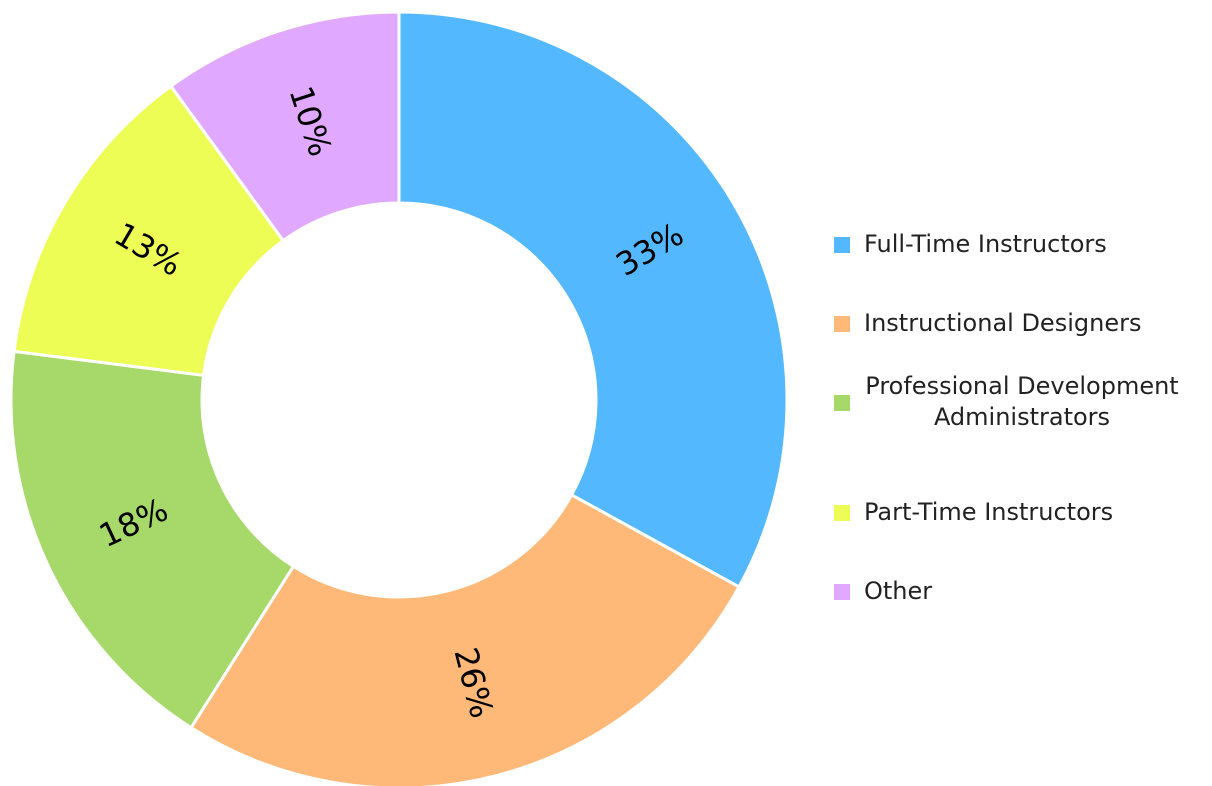 The image size is (1212, 786). What do you see at coordinates (1021, 386) in the screenshot?
I see `legend-line: Professional Development` at bounding box center [1021, 386].